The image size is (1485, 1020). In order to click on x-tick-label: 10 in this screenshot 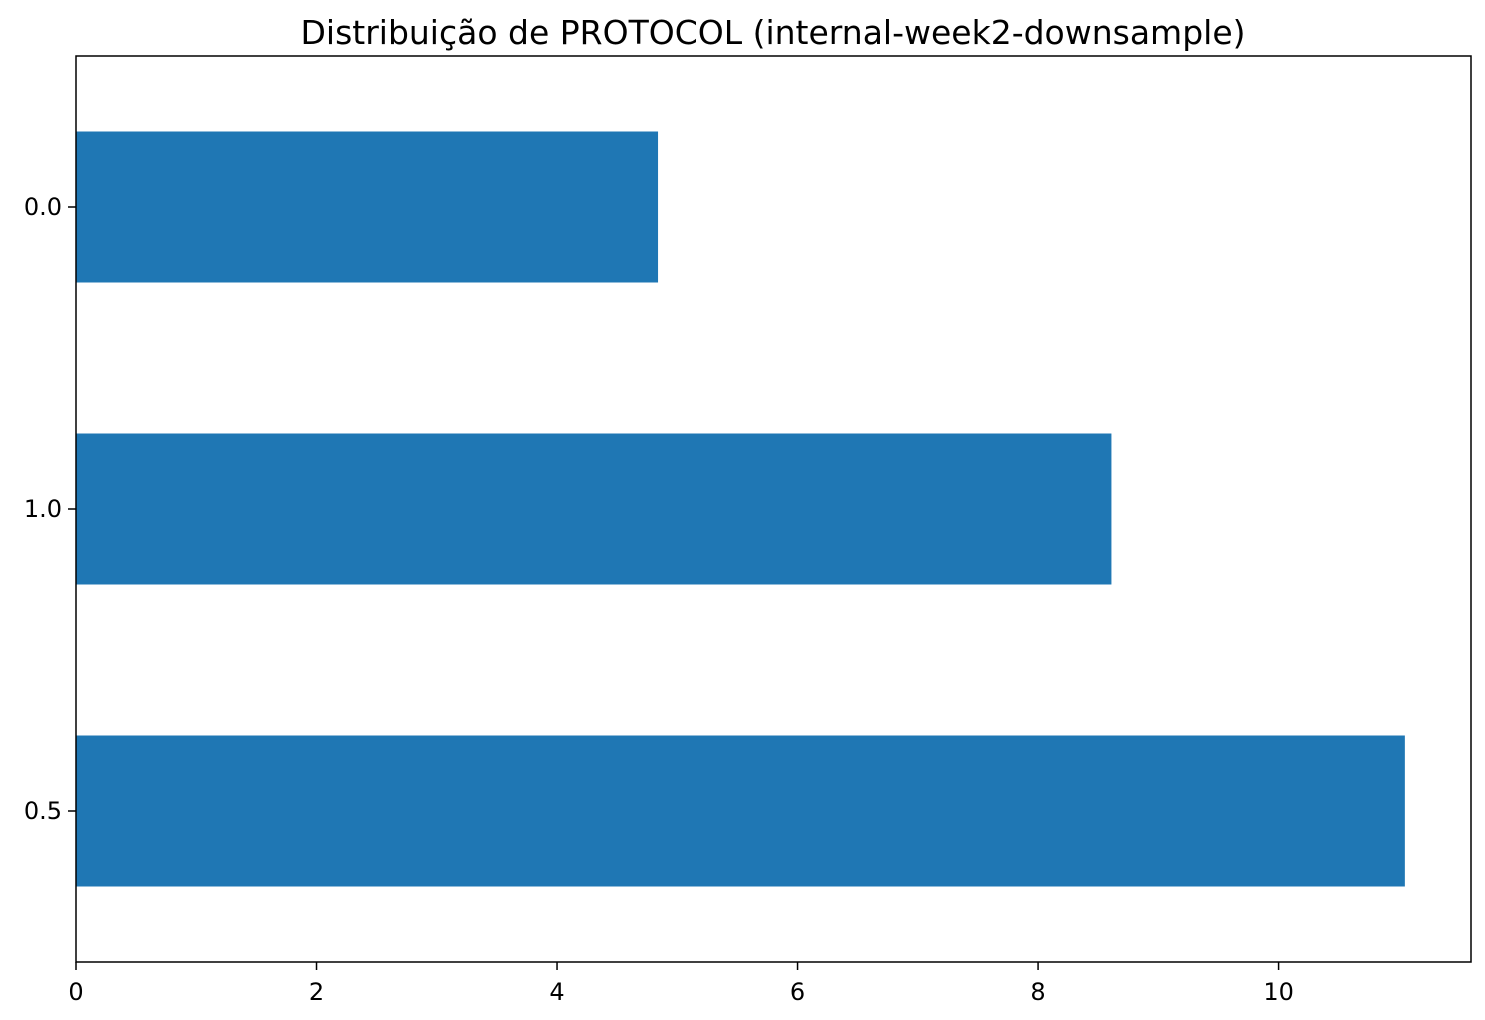, I will do `click(1278, 992)`.